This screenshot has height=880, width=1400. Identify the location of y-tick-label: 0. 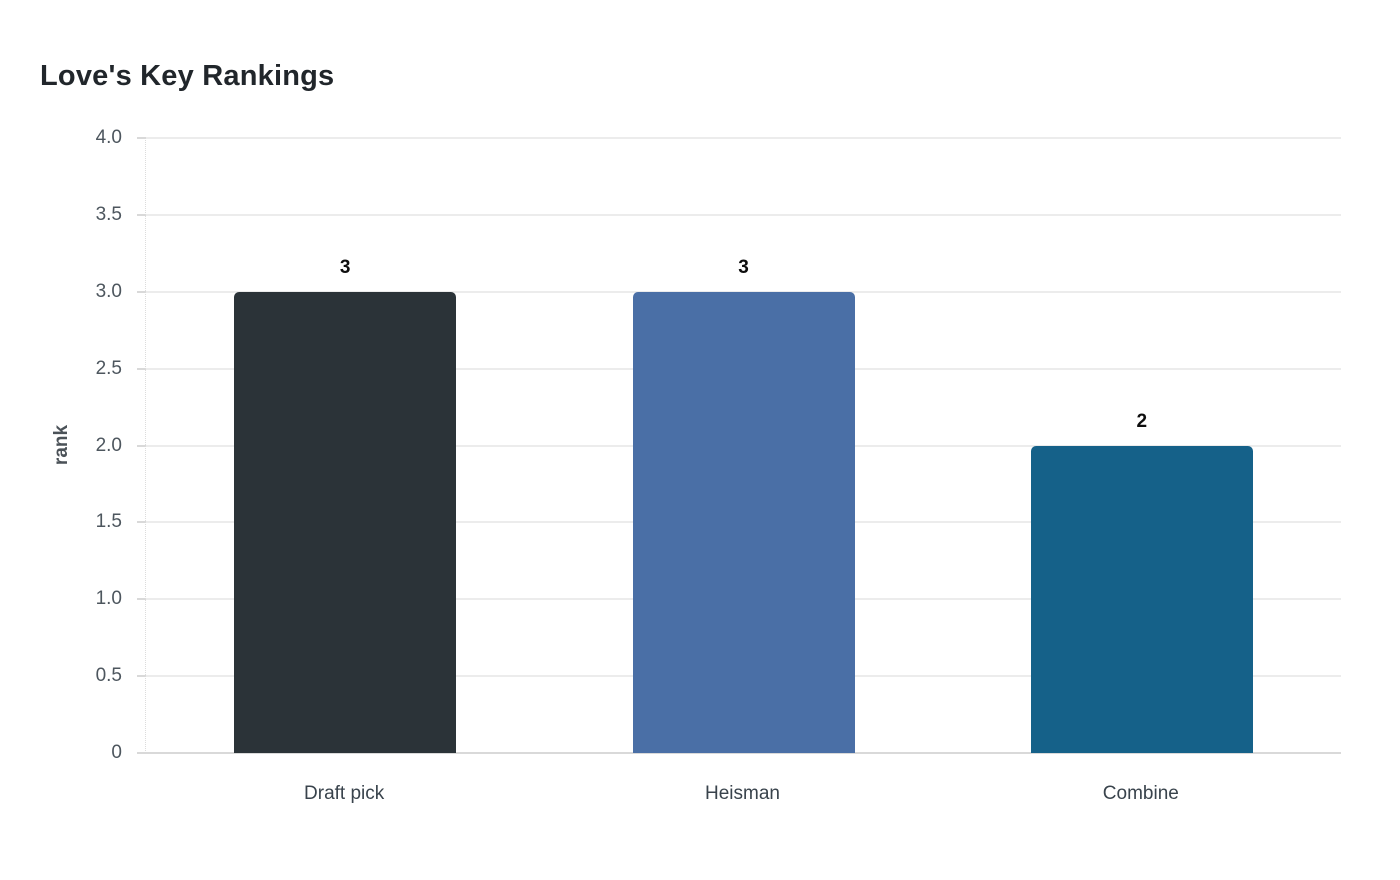
(116, 752).